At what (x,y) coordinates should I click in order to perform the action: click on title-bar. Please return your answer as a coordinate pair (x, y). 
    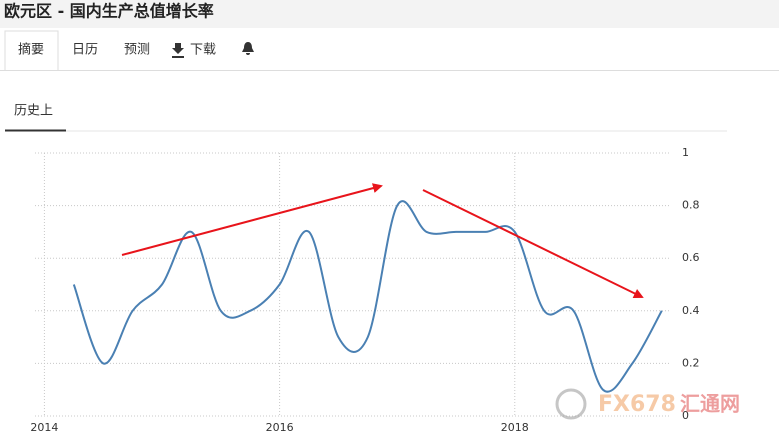
    Looking at the image, I should click on (389, 14).